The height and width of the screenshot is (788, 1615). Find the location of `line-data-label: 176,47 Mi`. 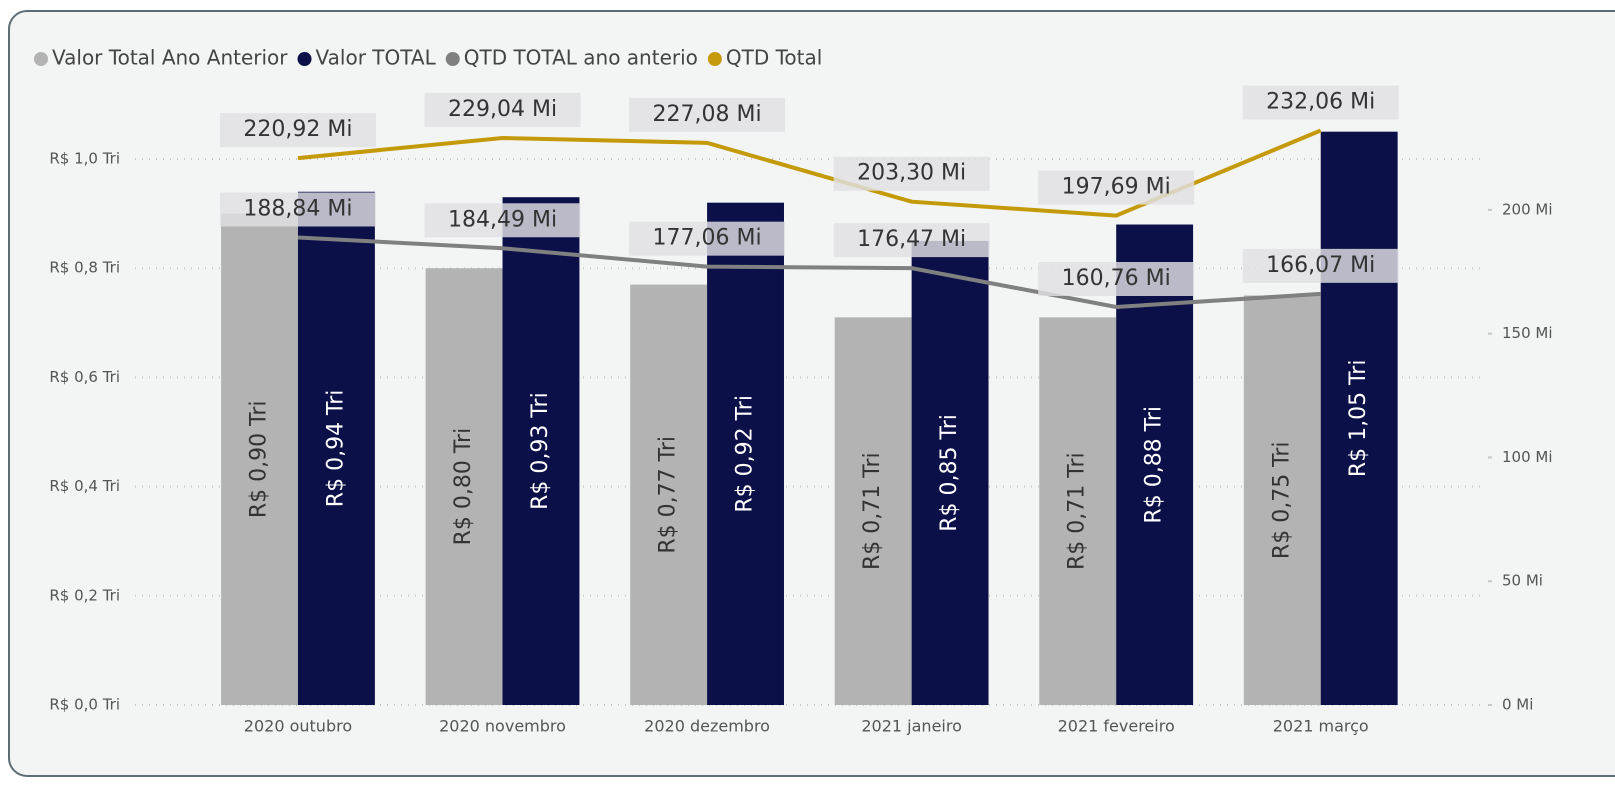

line-data-label: 176,47 Mi is located at coordinates (911, 240).